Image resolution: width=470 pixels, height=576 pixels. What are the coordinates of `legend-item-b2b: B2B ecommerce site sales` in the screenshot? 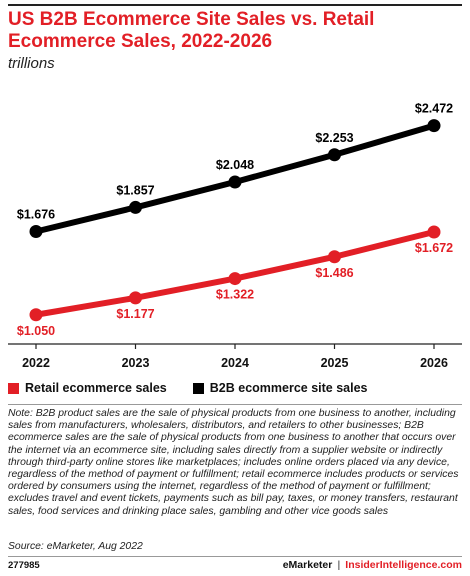 It's located at (280, 388).